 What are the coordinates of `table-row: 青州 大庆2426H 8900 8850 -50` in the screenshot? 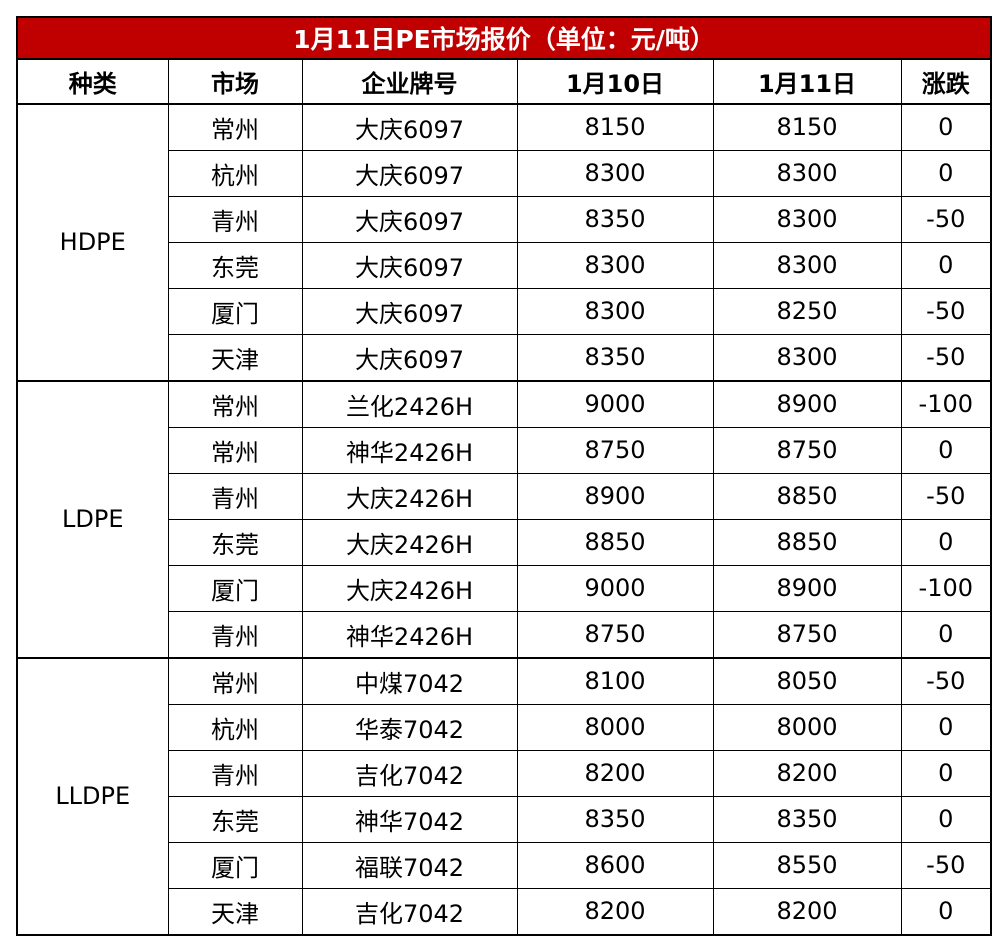 It's located at (504, 496).